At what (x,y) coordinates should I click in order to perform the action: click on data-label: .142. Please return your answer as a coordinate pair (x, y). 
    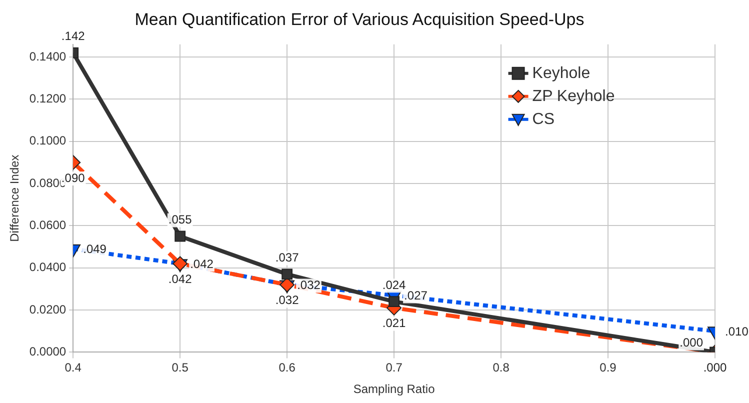
    Looking at the image, I should click on (73, 36).